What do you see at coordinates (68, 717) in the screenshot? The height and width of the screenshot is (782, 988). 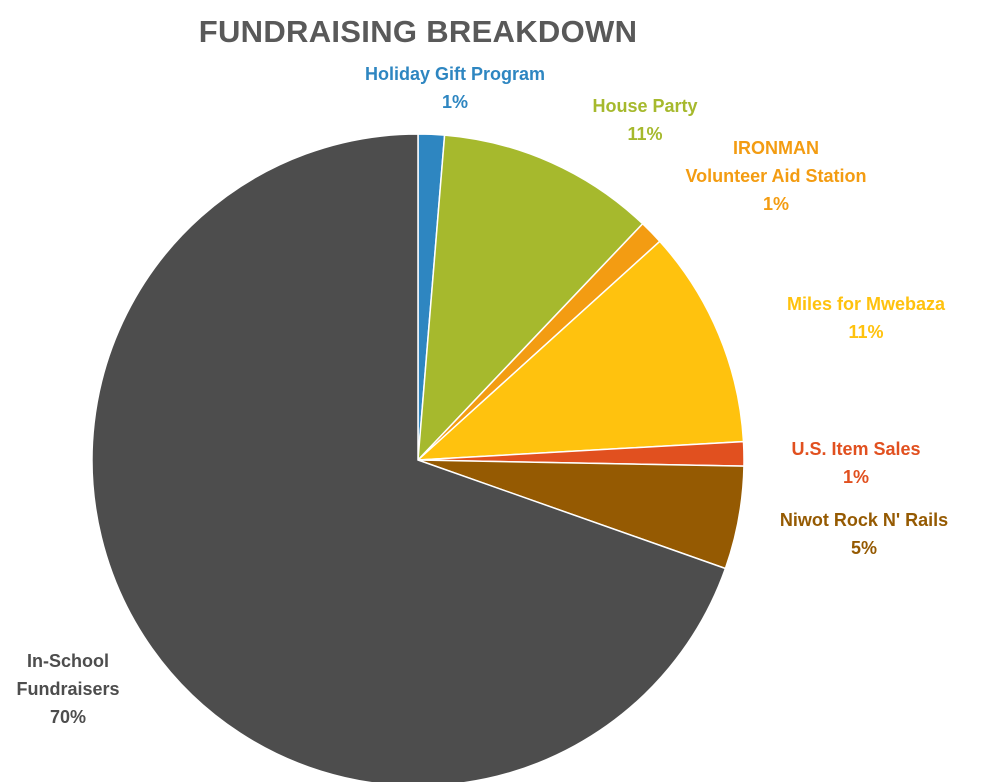 I see `slice-percent: 70%` at bounding box center [68, 717].